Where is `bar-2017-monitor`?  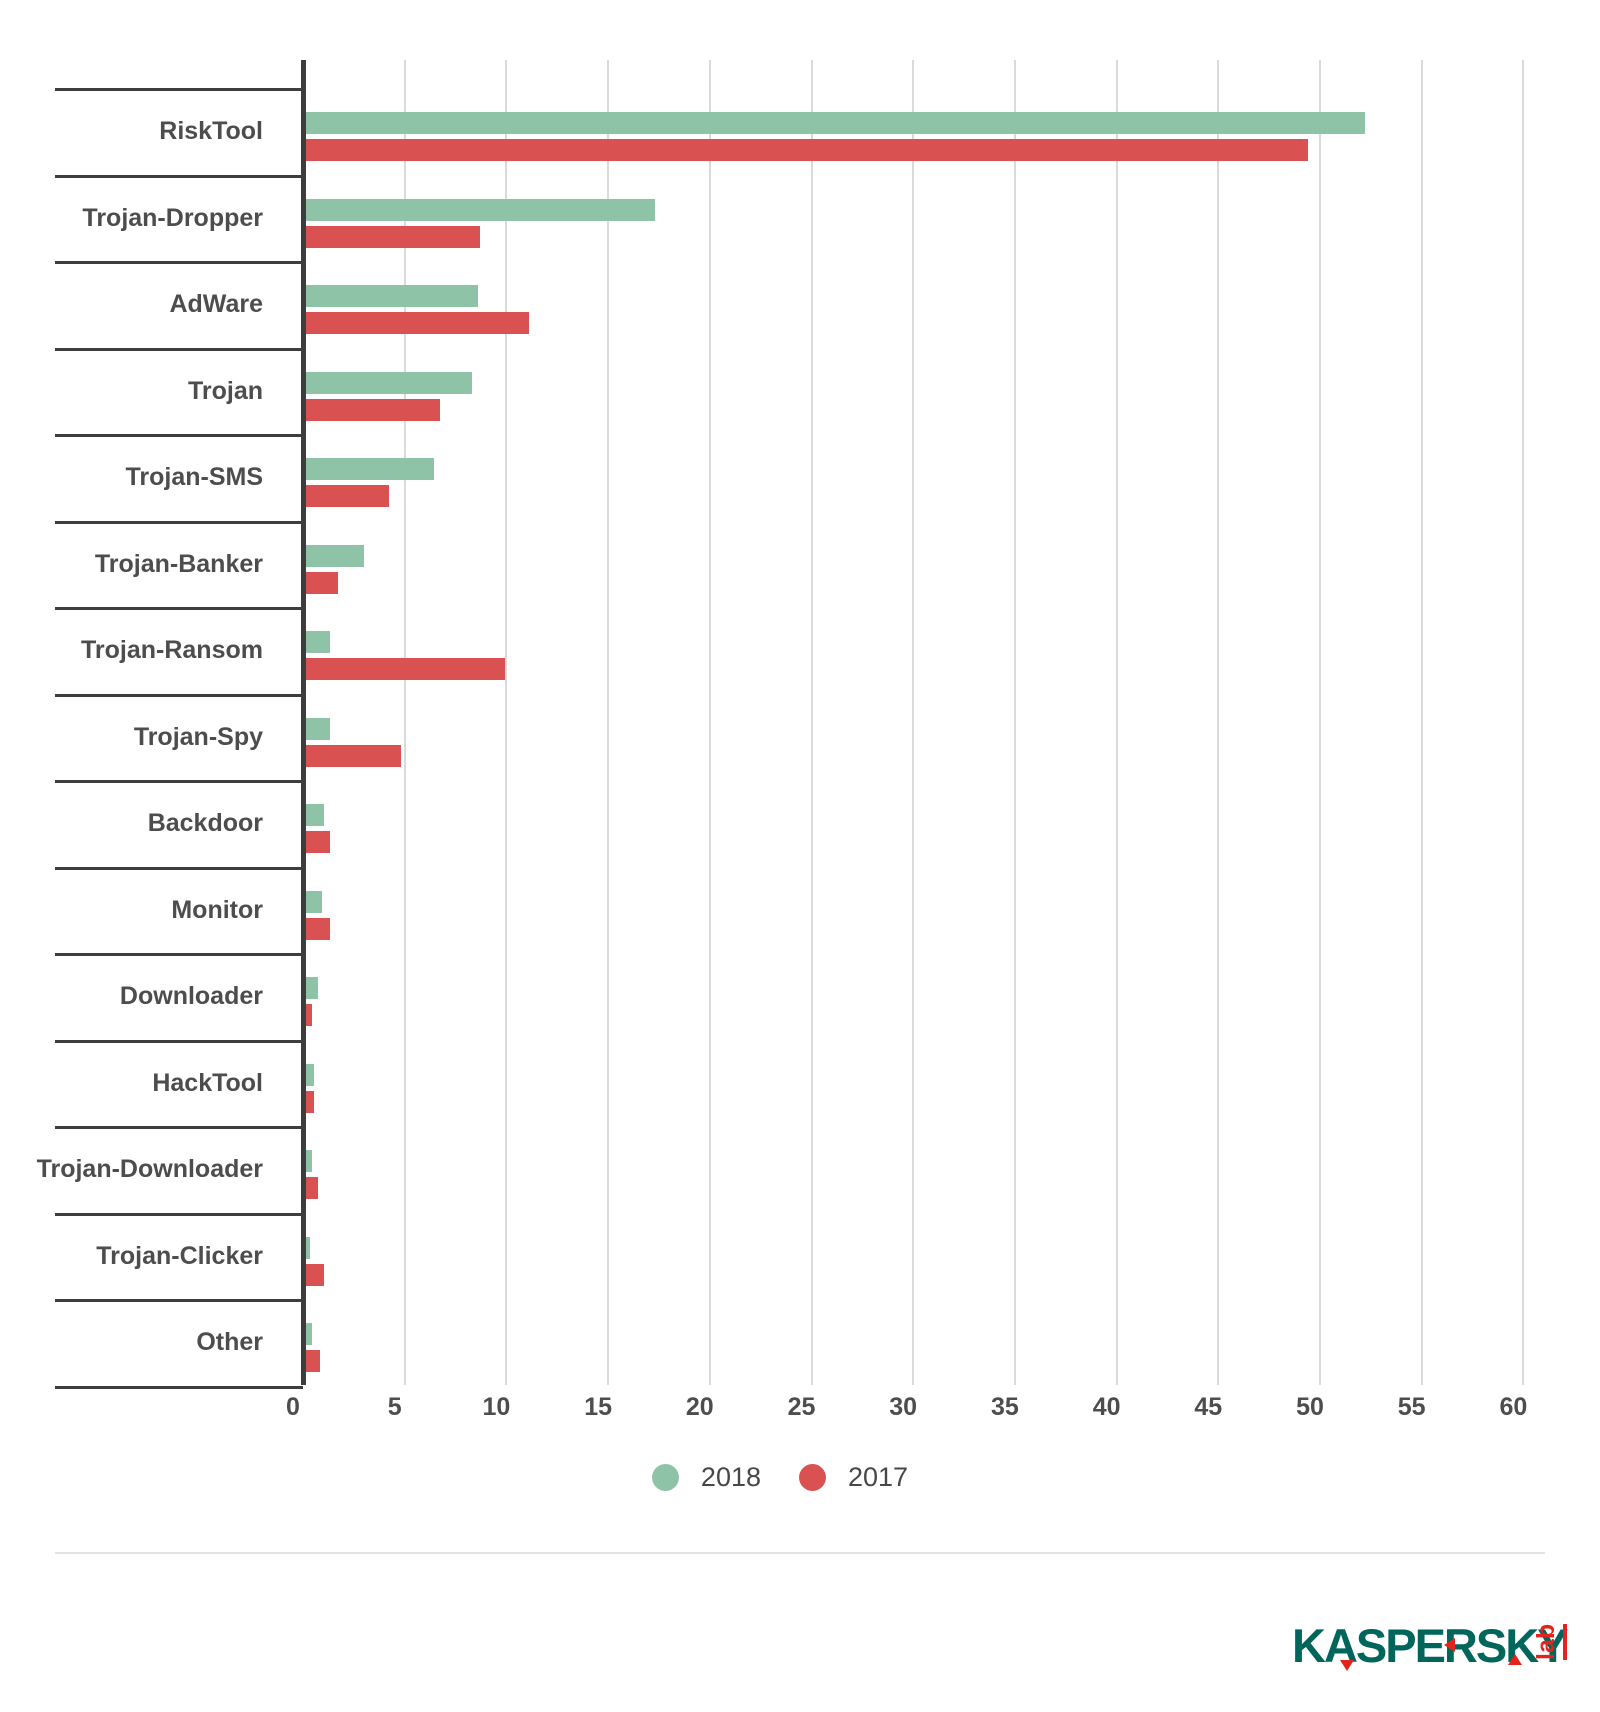
bar-2017-monitor is located at coordinates (317, 928).